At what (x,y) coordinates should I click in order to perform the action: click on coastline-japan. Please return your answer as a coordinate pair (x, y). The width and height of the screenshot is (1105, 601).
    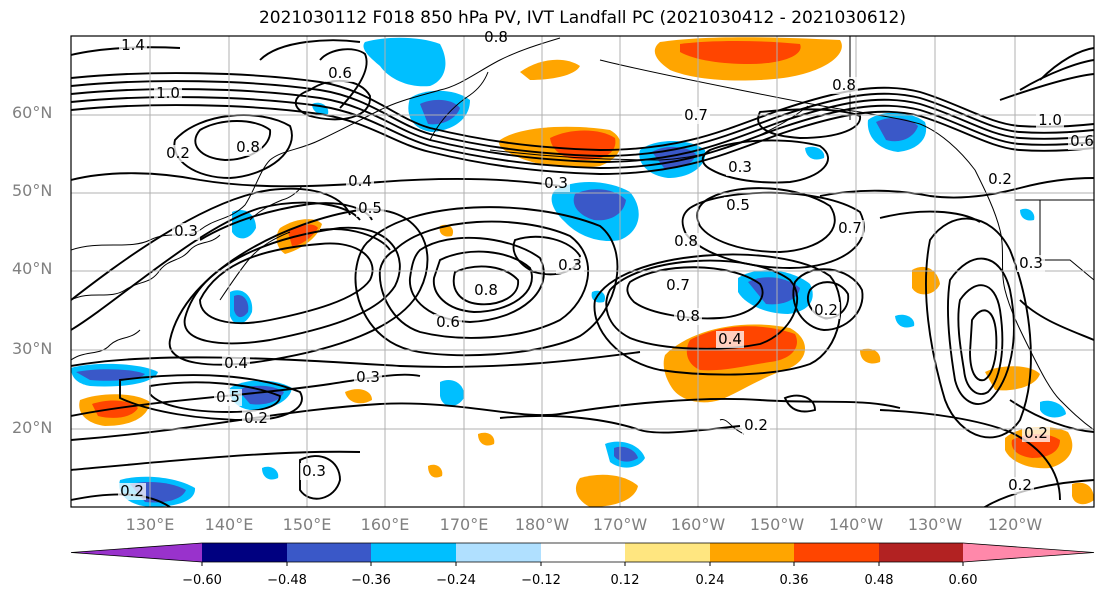
    Looking at the image, I should click on (276, 203).